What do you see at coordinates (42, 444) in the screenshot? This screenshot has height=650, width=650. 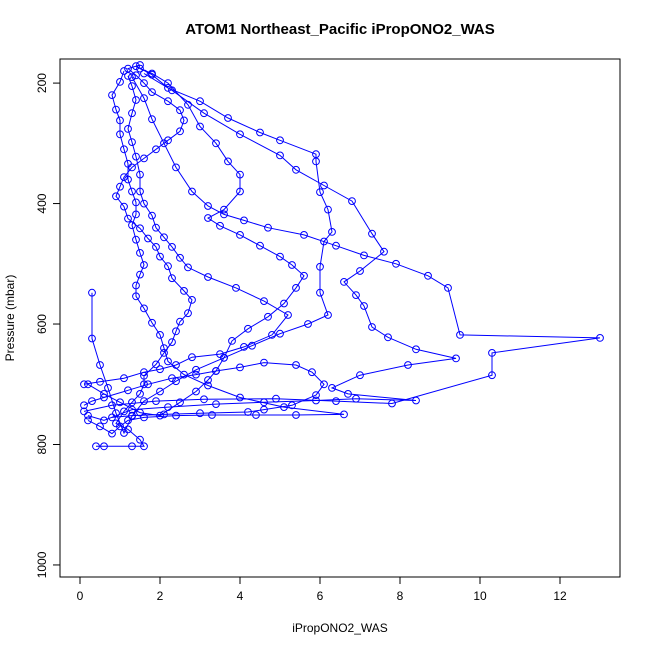 I see `y-tick-label: 800` at bounding box center [42, 444].